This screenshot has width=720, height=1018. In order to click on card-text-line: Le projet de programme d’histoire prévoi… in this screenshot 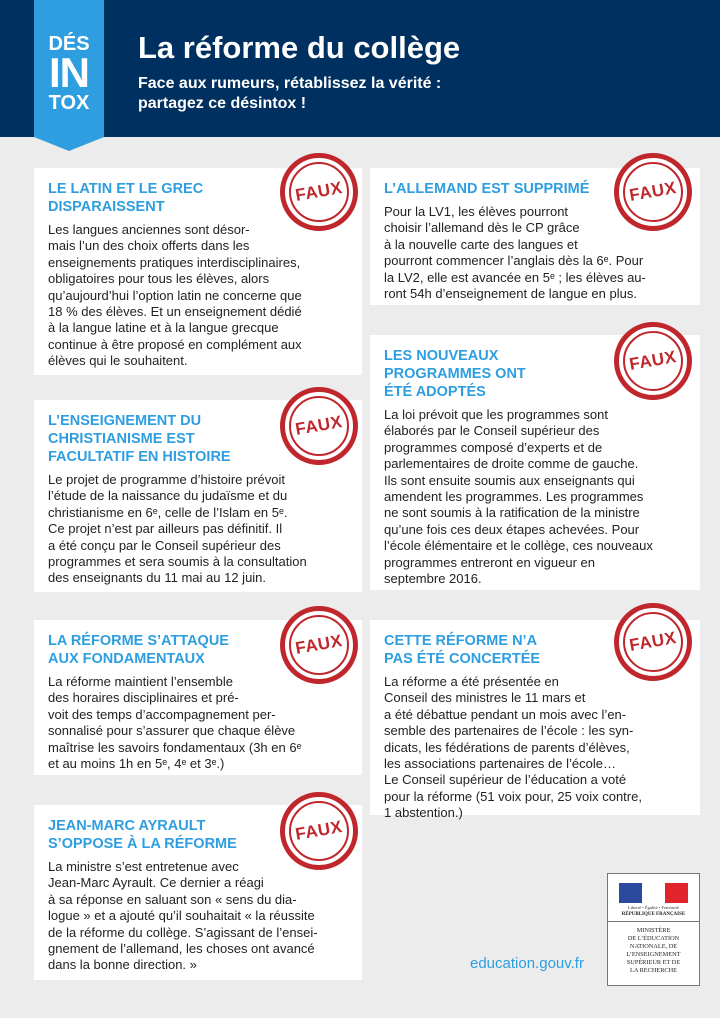, I will do `click(167, 479)`.